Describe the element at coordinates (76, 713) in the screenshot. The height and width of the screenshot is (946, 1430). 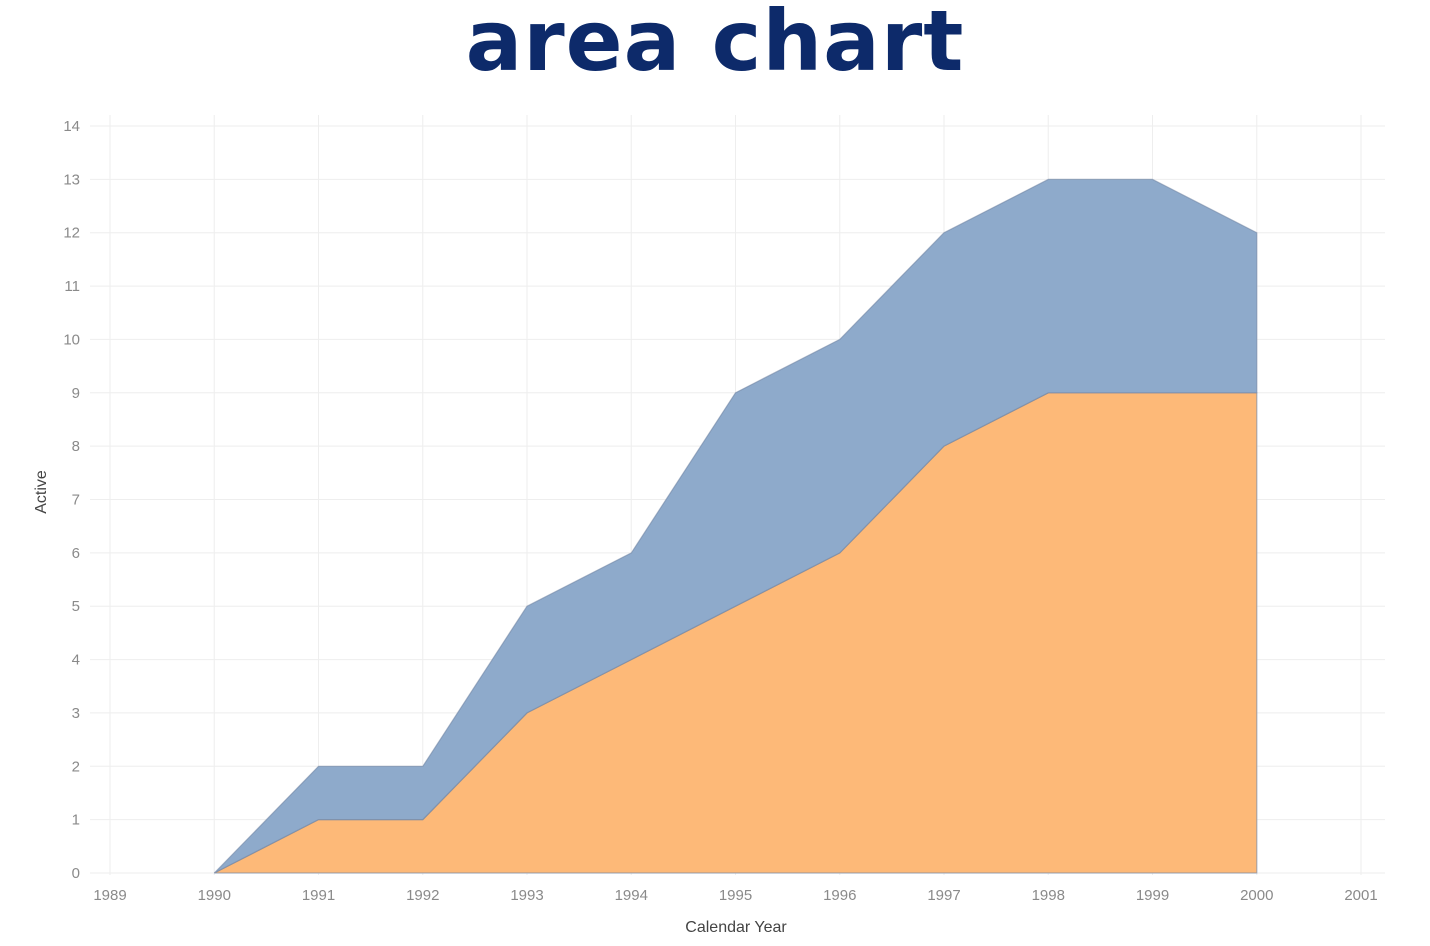
I see `y-tick-label: 3` at that location.